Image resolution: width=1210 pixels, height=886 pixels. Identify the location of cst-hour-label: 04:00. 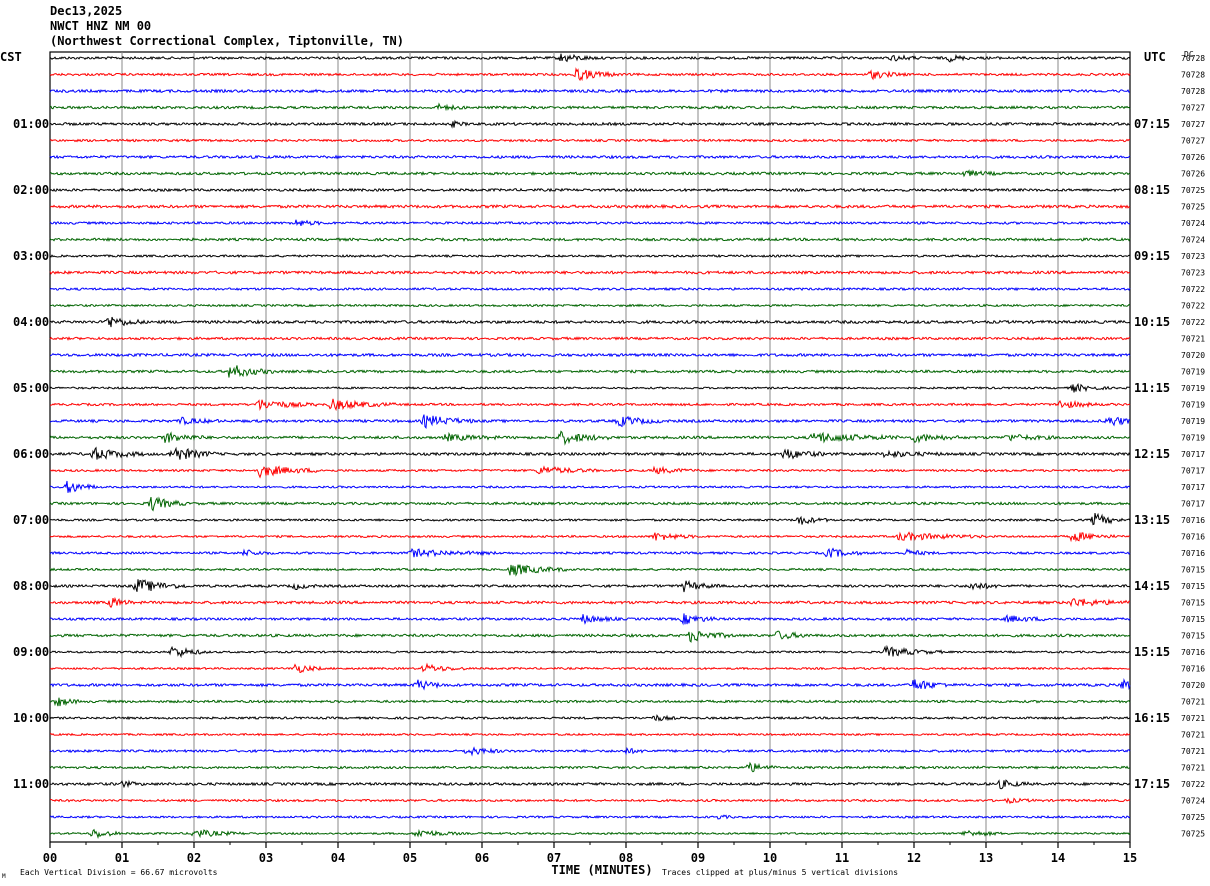
(31, 322).